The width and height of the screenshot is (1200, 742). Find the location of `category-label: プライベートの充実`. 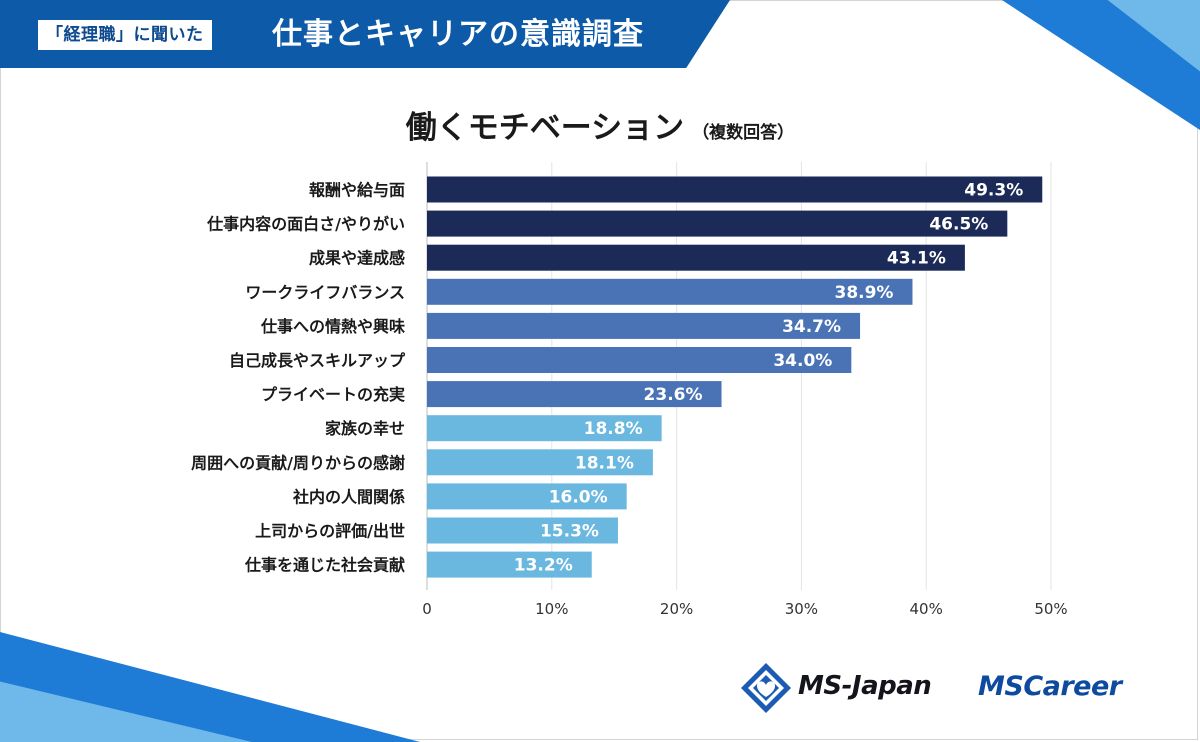

category-label: プライベートの充実 is located at coordinates (333, 394).